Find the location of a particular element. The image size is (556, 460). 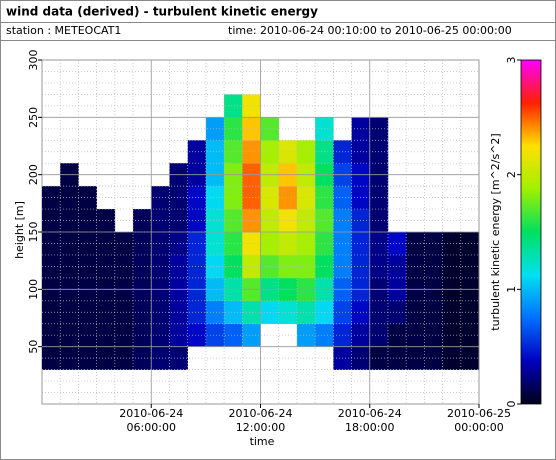

colorbar-tick-label: 2 is located at coordinates (511, 174).